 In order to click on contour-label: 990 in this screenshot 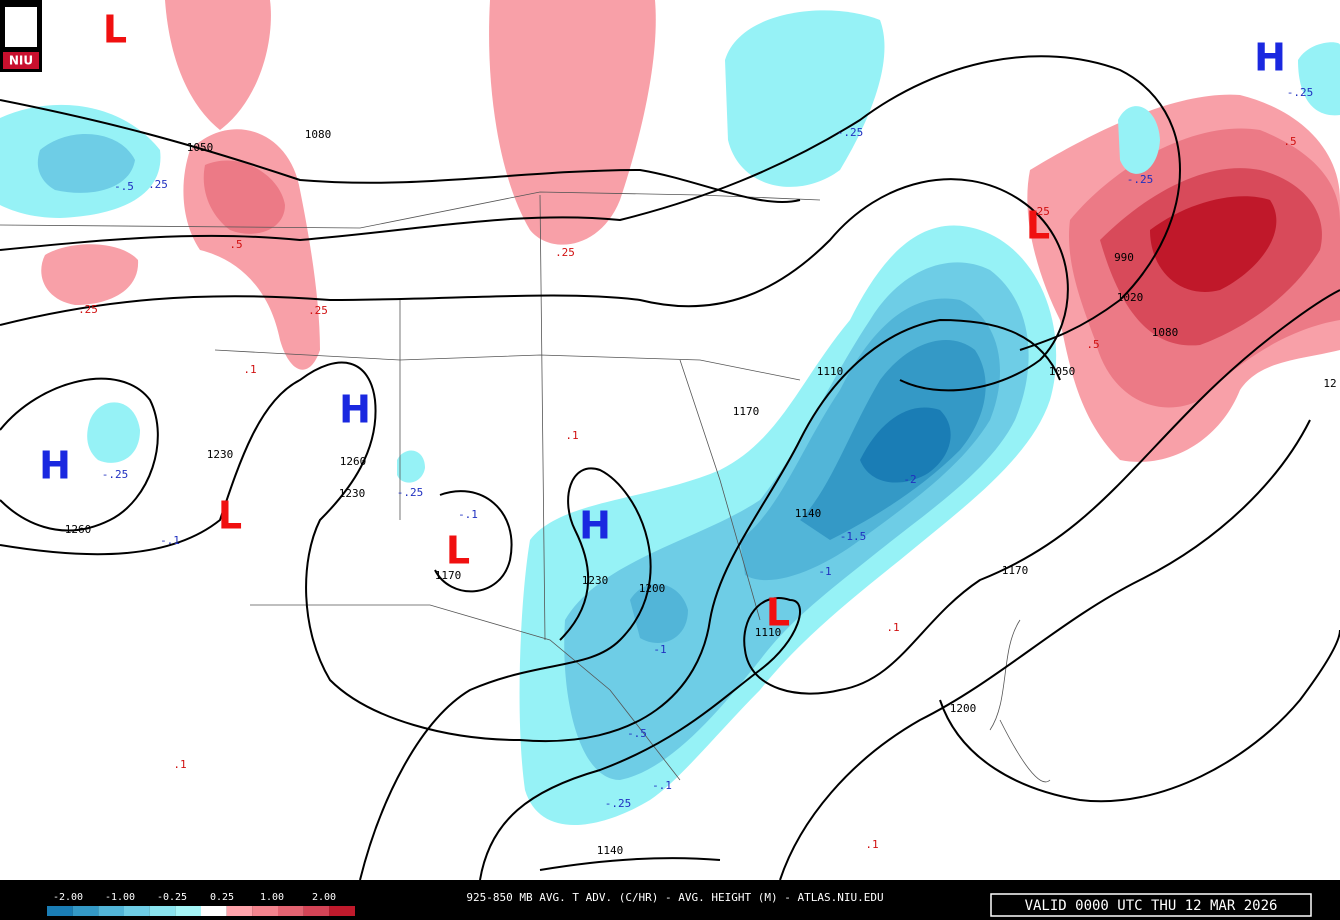, I will do `click(1124, 257)`.